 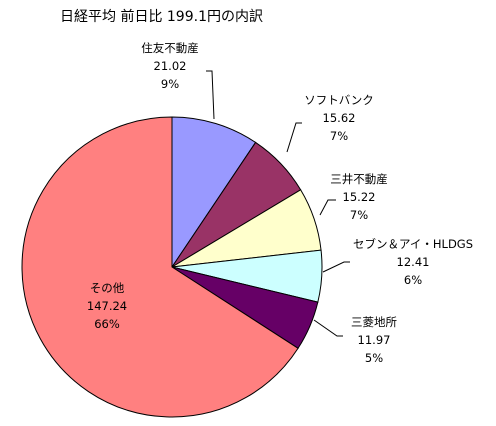 I want to click on slice-label-name: ソフトバンク, so click(x=339, y=100).